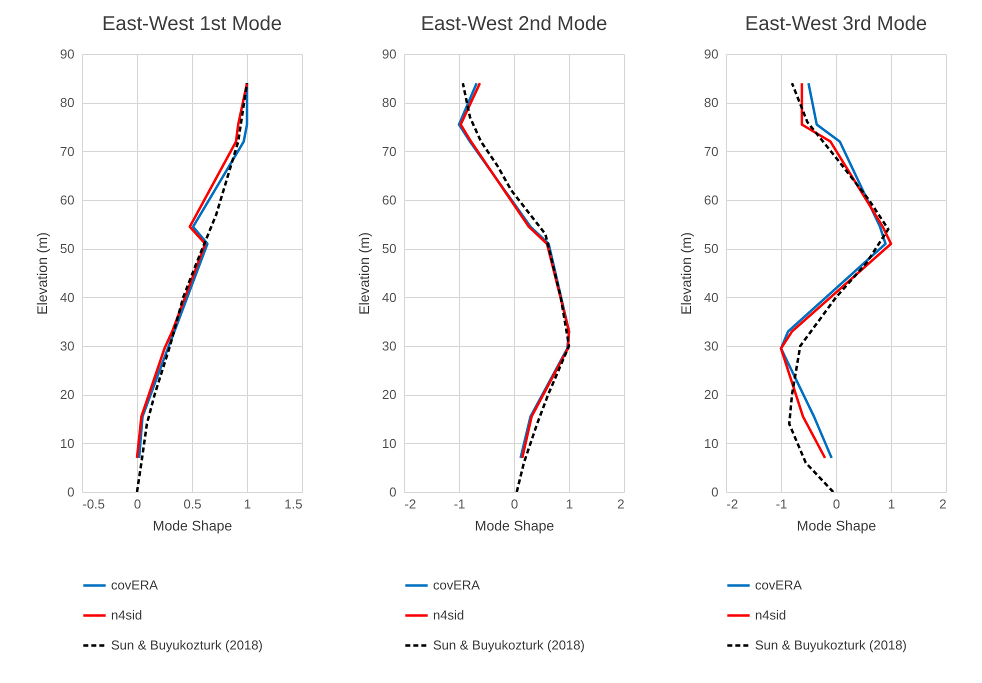 This screenshot has height=683, width=982. Describe the element at coordinates (836, 24) in the screenshot. I see `chart-title: East-West 3rd Mode` at that location.